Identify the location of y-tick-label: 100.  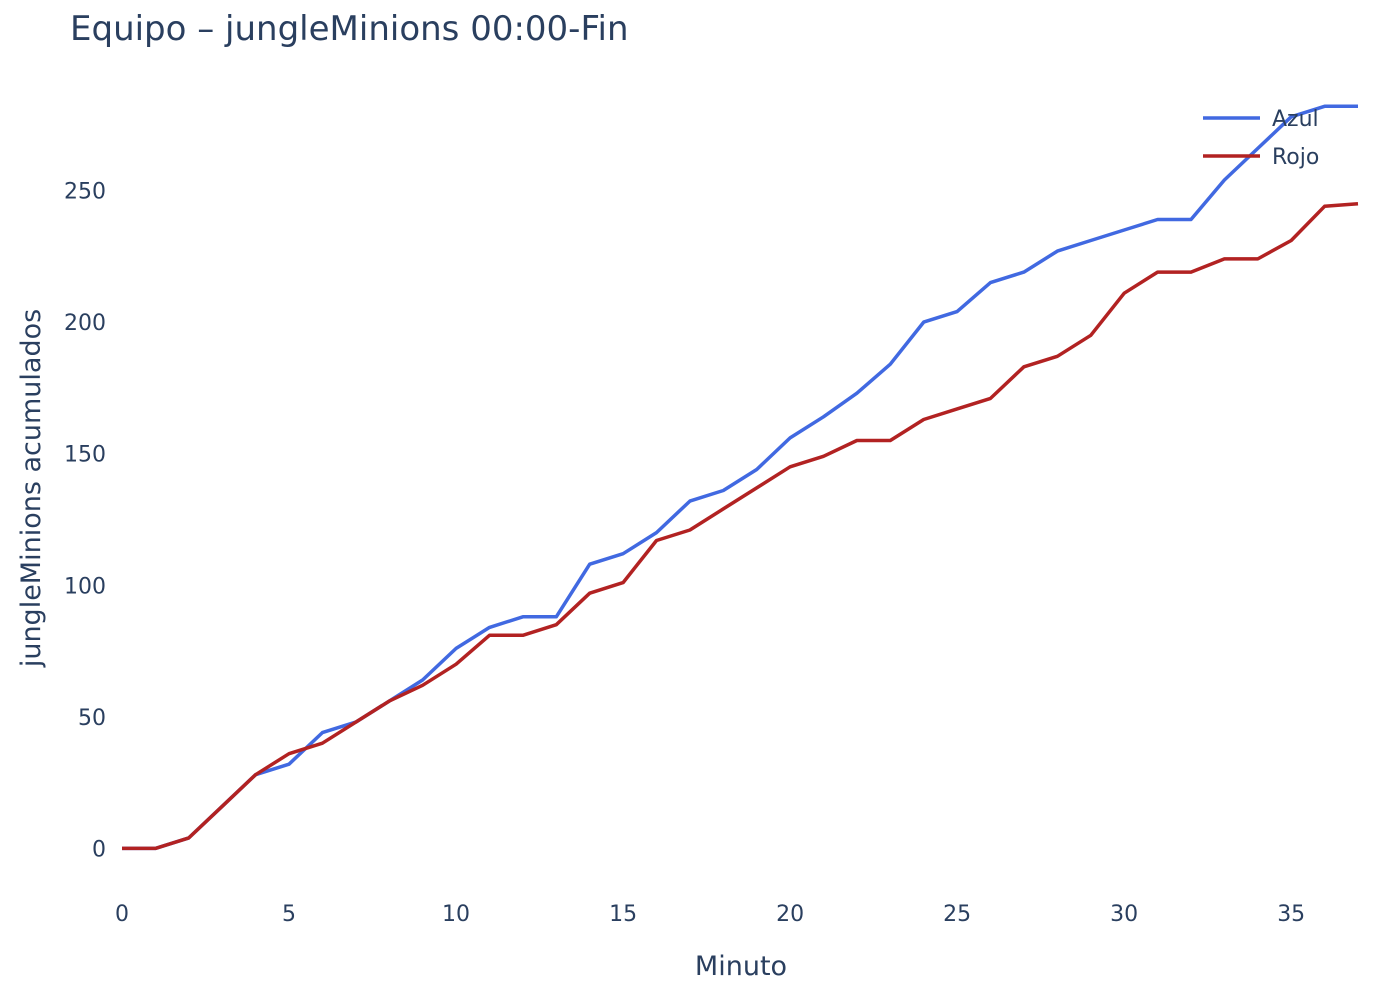
(85, 586).